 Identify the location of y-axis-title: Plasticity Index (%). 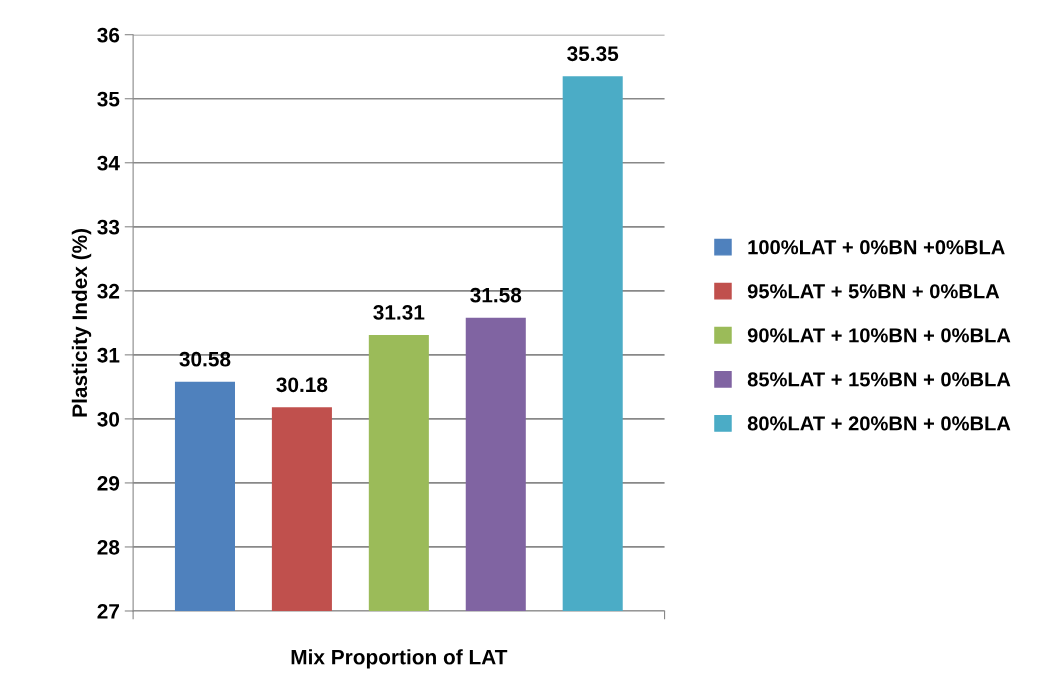
(81, 322).